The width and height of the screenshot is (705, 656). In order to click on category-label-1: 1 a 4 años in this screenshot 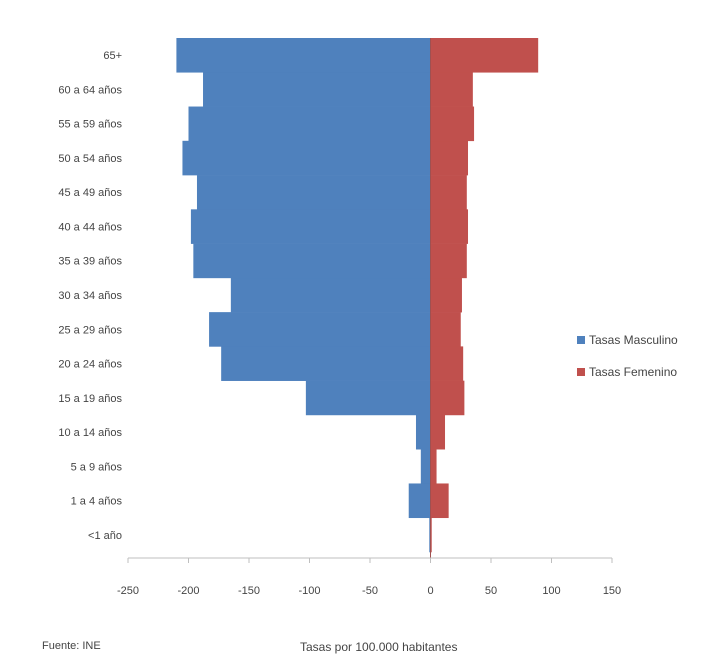, I will do `click(97, 502)`.